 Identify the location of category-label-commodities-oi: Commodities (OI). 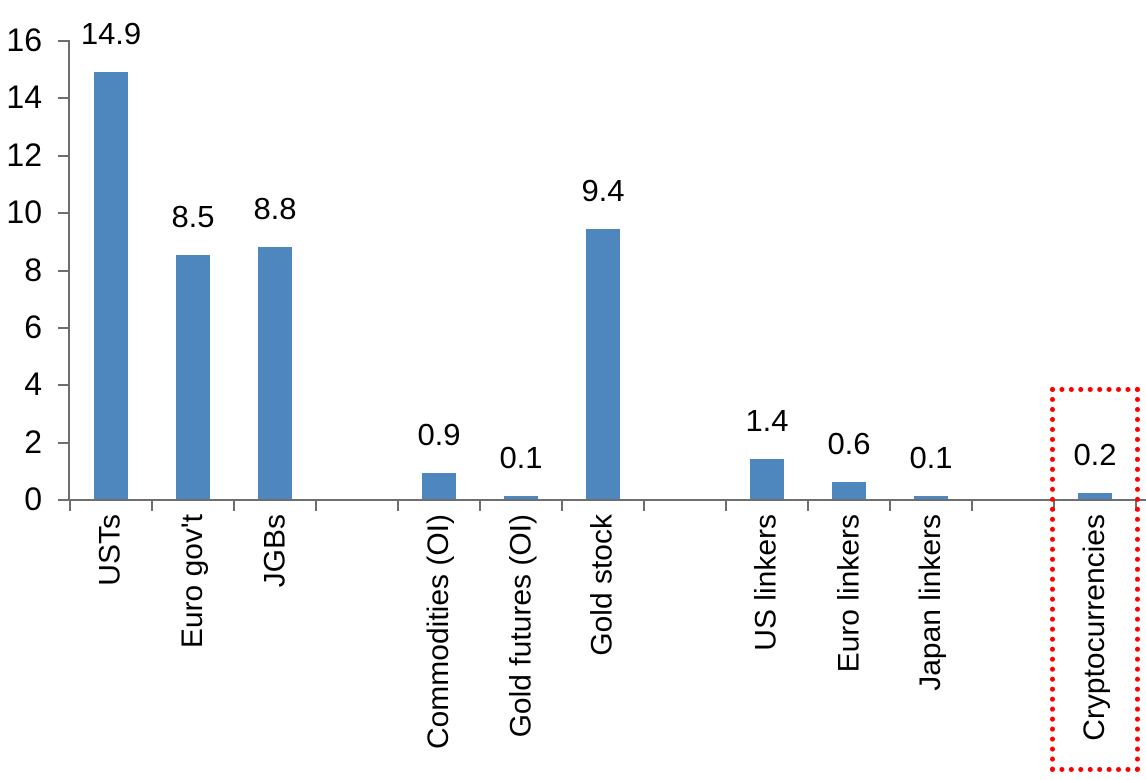
(438, 632).